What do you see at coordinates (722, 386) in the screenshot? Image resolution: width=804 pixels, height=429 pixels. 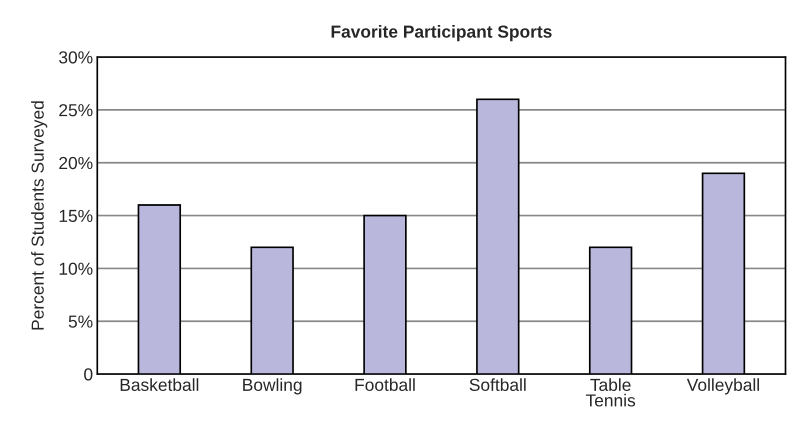 I see `x-tick-label: Volleyball` at bounding box center [722, 386].